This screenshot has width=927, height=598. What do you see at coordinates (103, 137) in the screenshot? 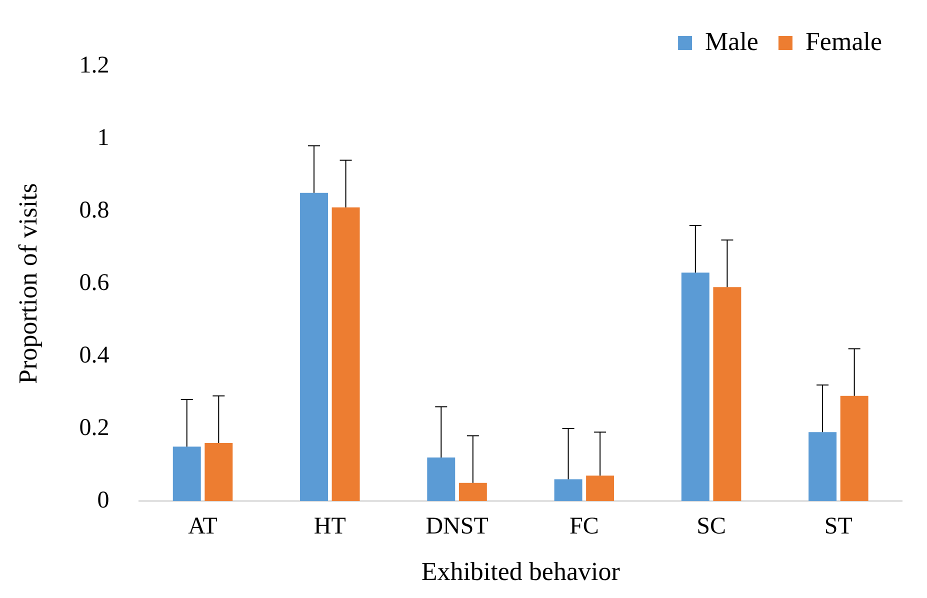
I see `y-tick-label: 1` at bounding box center [103, 137].